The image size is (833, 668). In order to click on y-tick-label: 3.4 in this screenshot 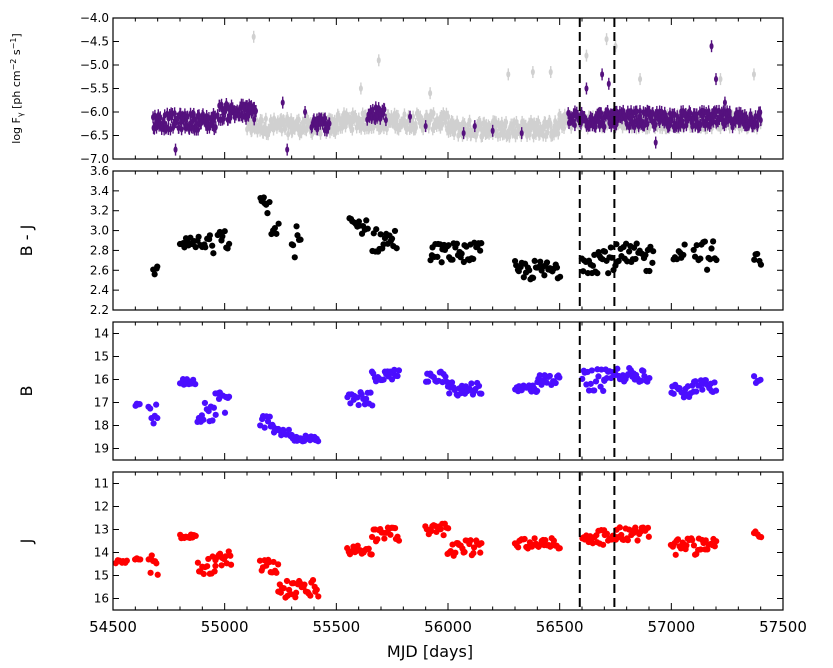, I will do `click(99, 191)`.